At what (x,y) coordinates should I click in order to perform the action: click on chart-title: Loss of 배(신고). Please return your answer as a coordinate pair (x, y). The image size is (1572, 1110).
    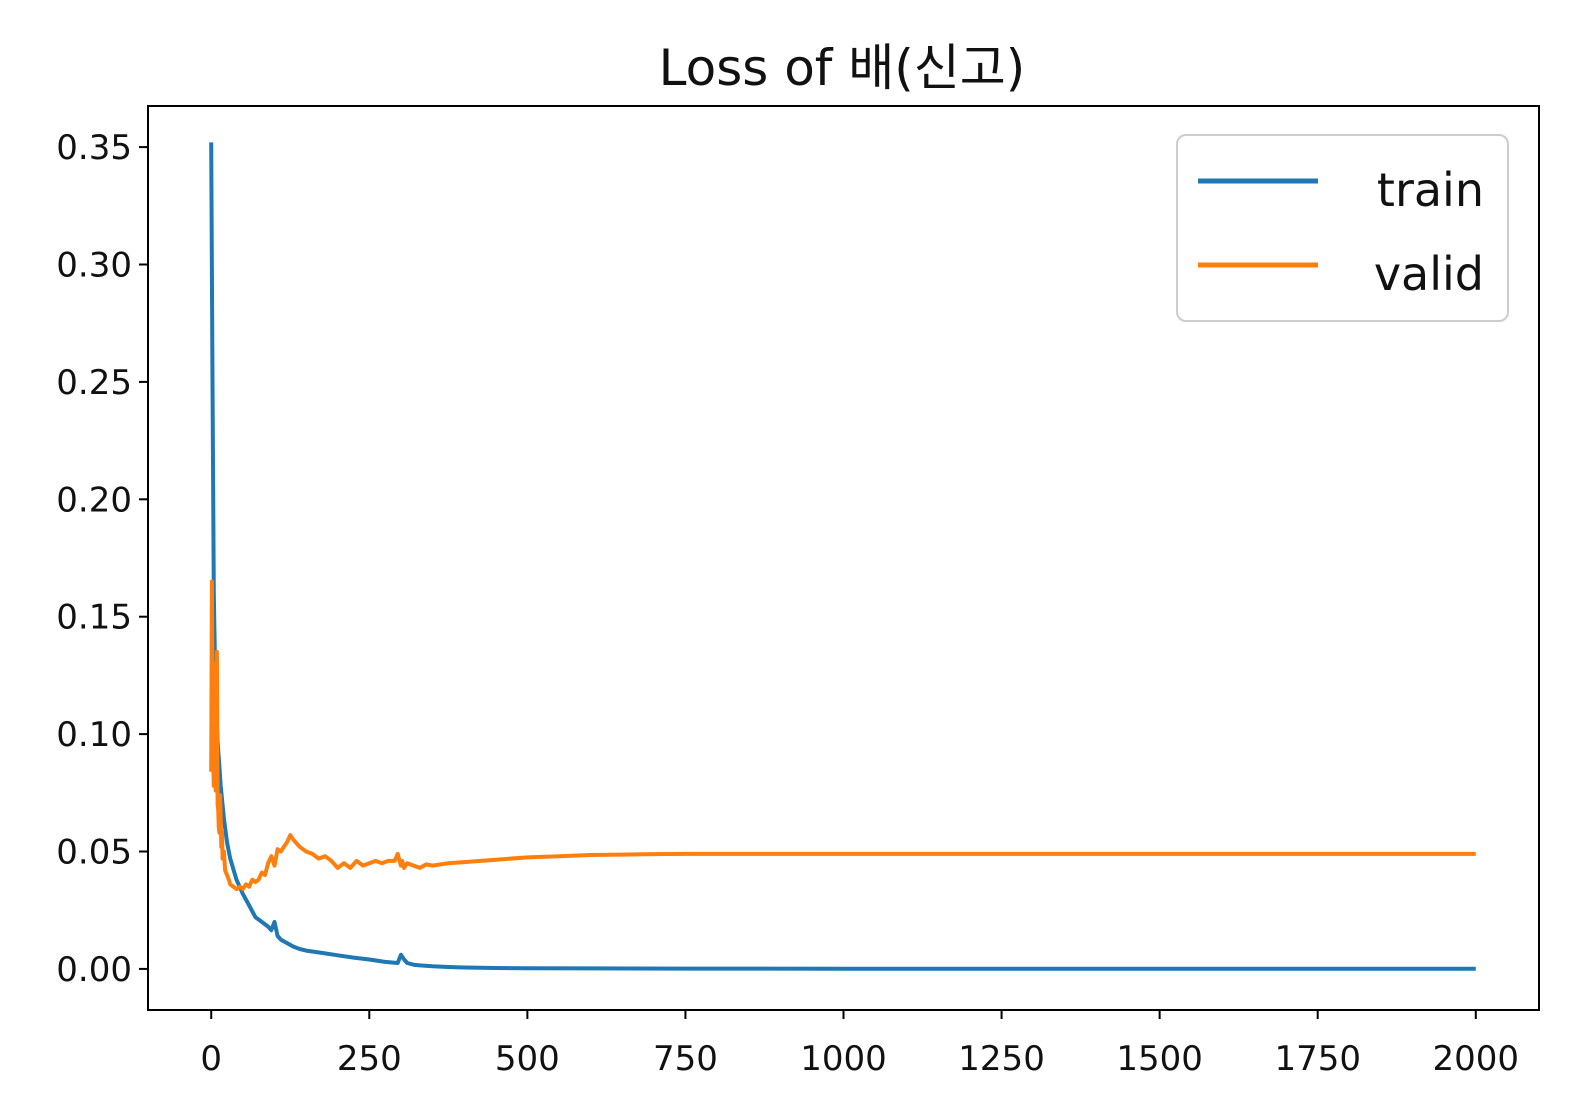
    Looking at the image, I should click on (842, 68).